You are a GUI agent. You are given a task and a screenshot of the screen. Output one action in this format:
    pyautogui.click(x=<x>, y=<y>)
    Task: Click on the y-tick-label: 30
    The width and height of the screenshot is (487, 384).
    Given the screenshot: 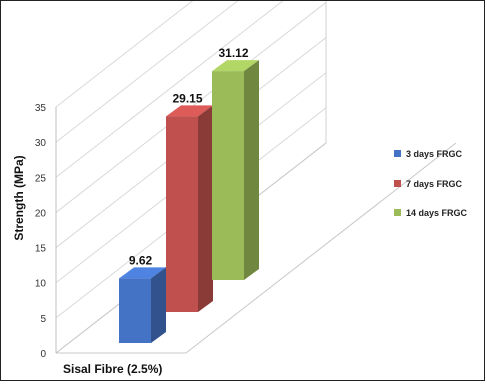 What is the action you would take?
    pyautogui.click(x=41, y=143)
    